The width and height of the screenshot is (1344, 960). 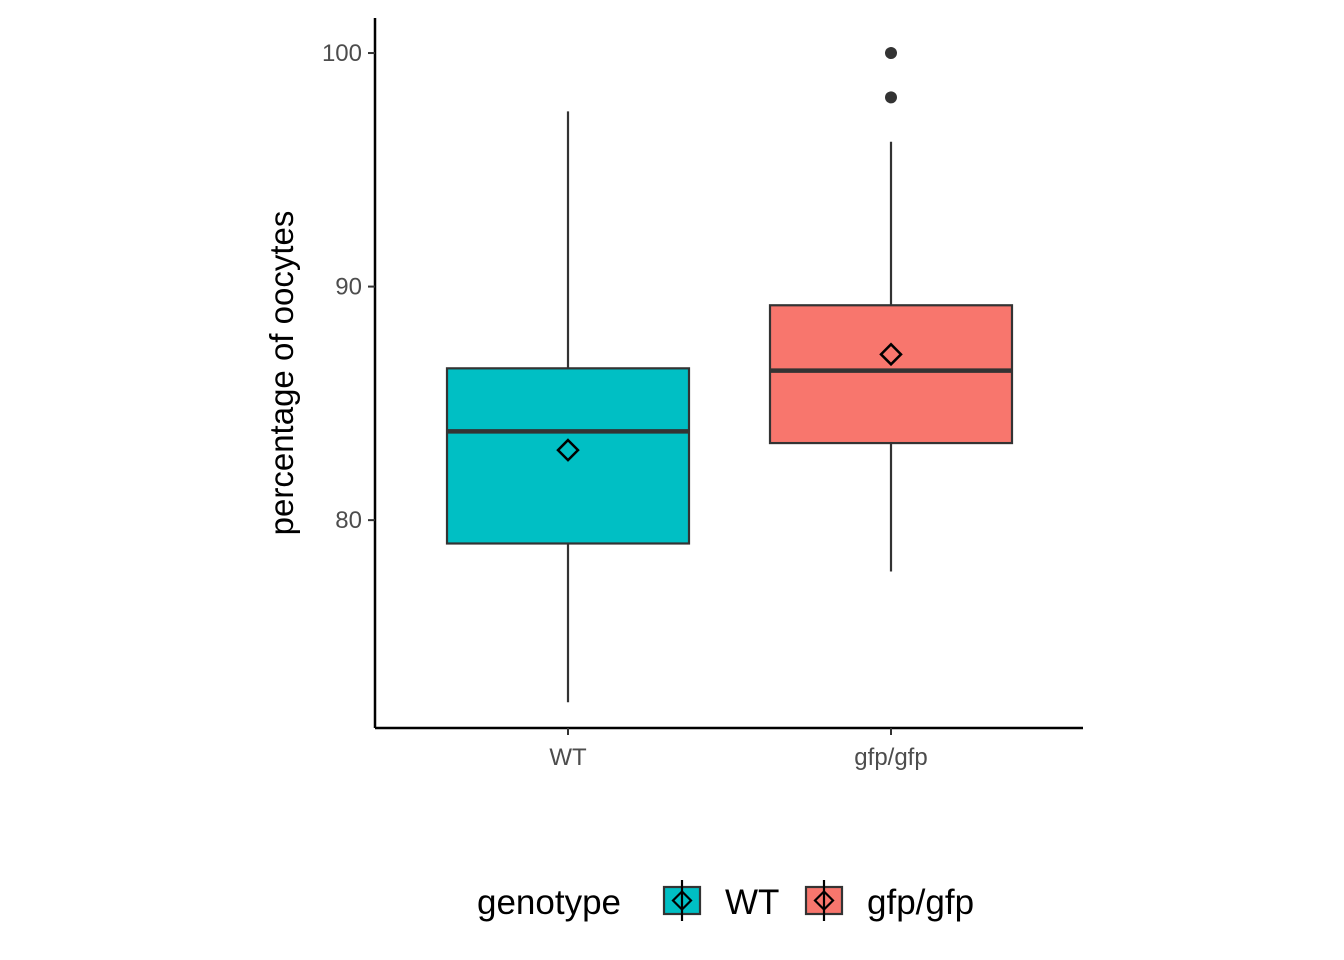 What do you see at coordinates (549, 902) in the screenshot?
I see `legend-title: genotype` at bounding box center [549, 902].